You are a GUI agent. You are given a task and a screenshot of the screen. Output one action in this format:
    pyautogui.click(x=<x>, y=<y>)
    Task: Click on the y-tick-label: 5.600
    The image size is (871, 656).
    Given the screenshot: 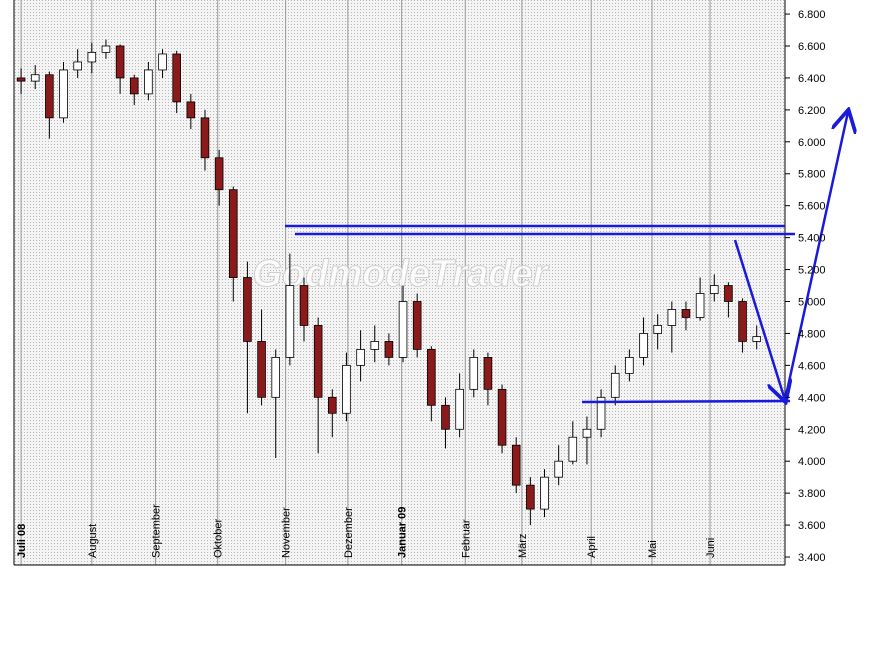 What is the action you would take?
    pyautogui.click(x=812, y=207)
    